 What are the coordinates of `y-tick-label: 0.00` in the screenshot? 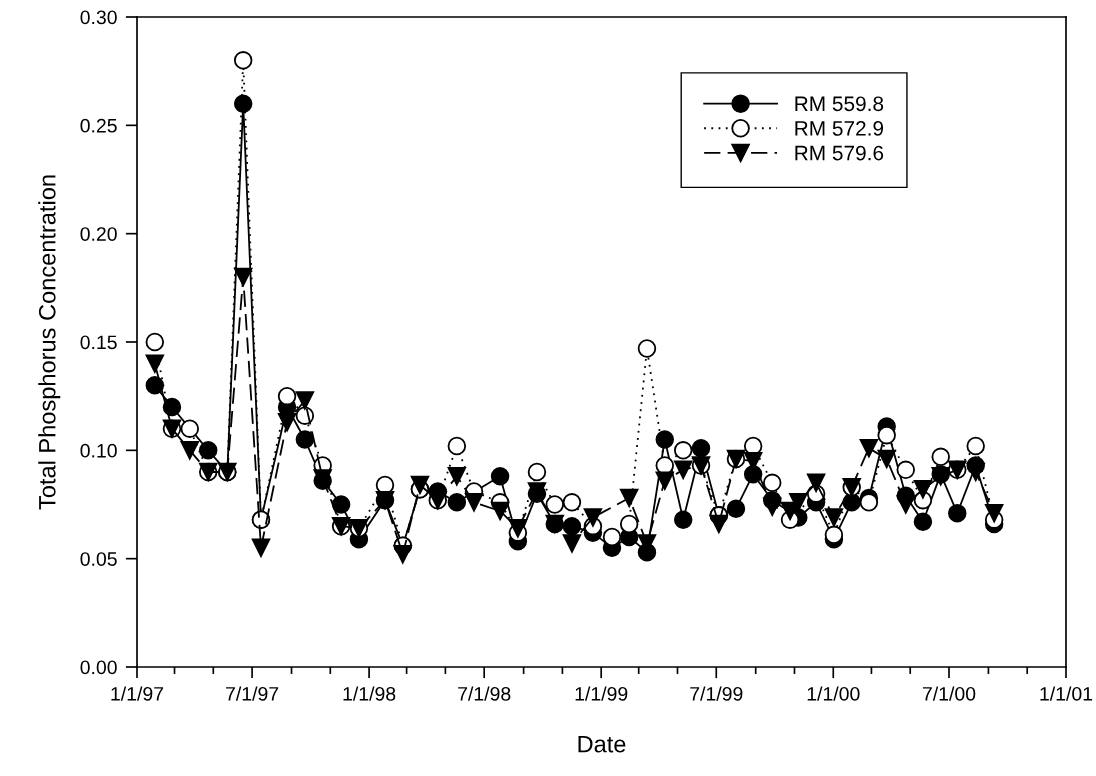 It's located at (98, 667).